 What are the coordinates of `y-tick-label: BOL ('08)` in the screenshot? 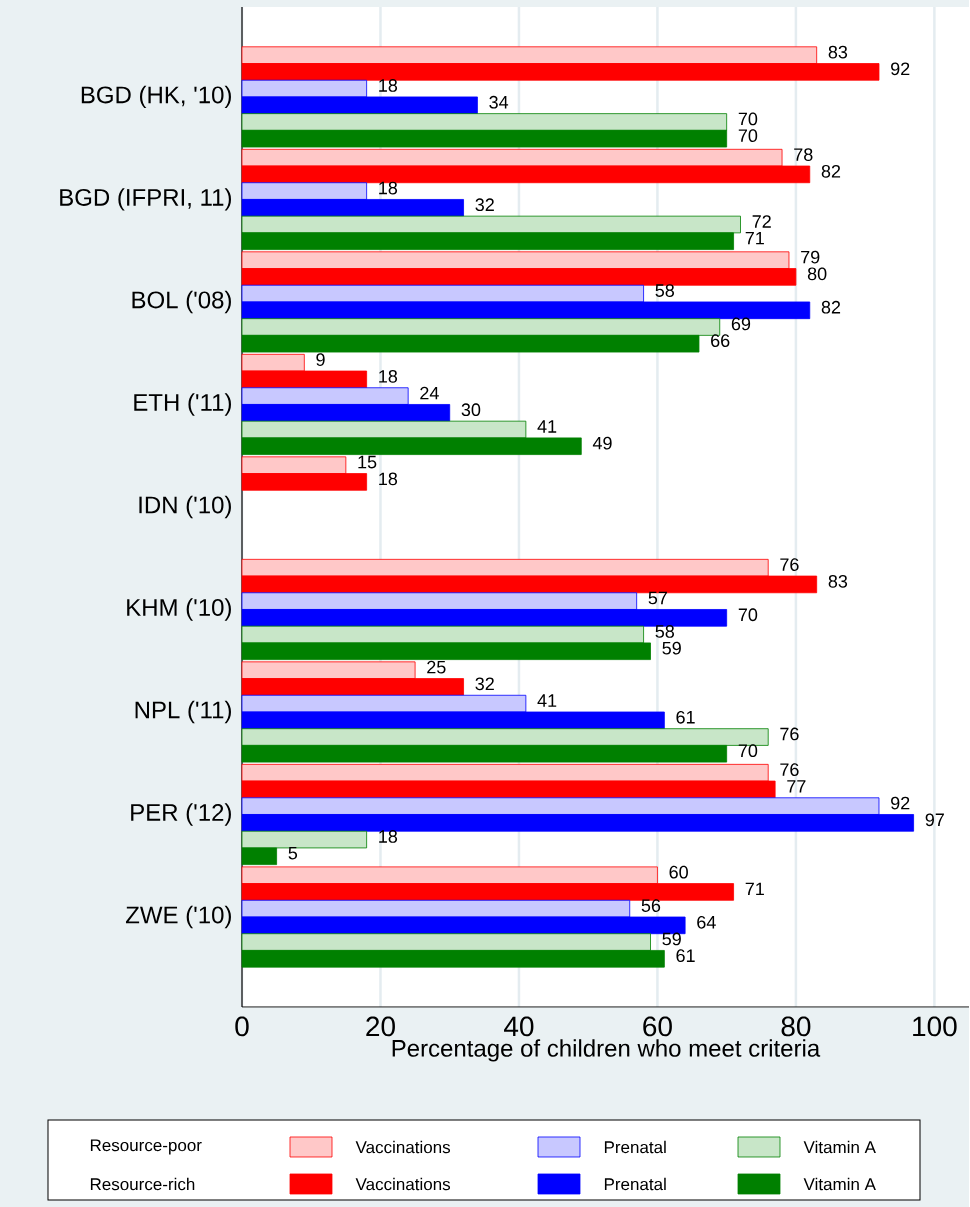 It's located at (182, 302).